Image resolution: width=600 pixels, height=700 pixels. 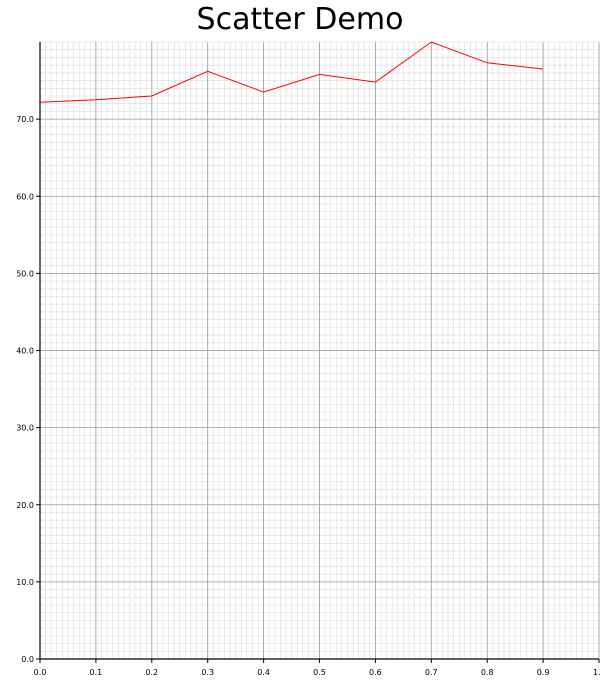 What do you see at coordinates (263, 672) in the screenshot?
I see `x-tick-label: 0.4` at bounding box center [263, 672].